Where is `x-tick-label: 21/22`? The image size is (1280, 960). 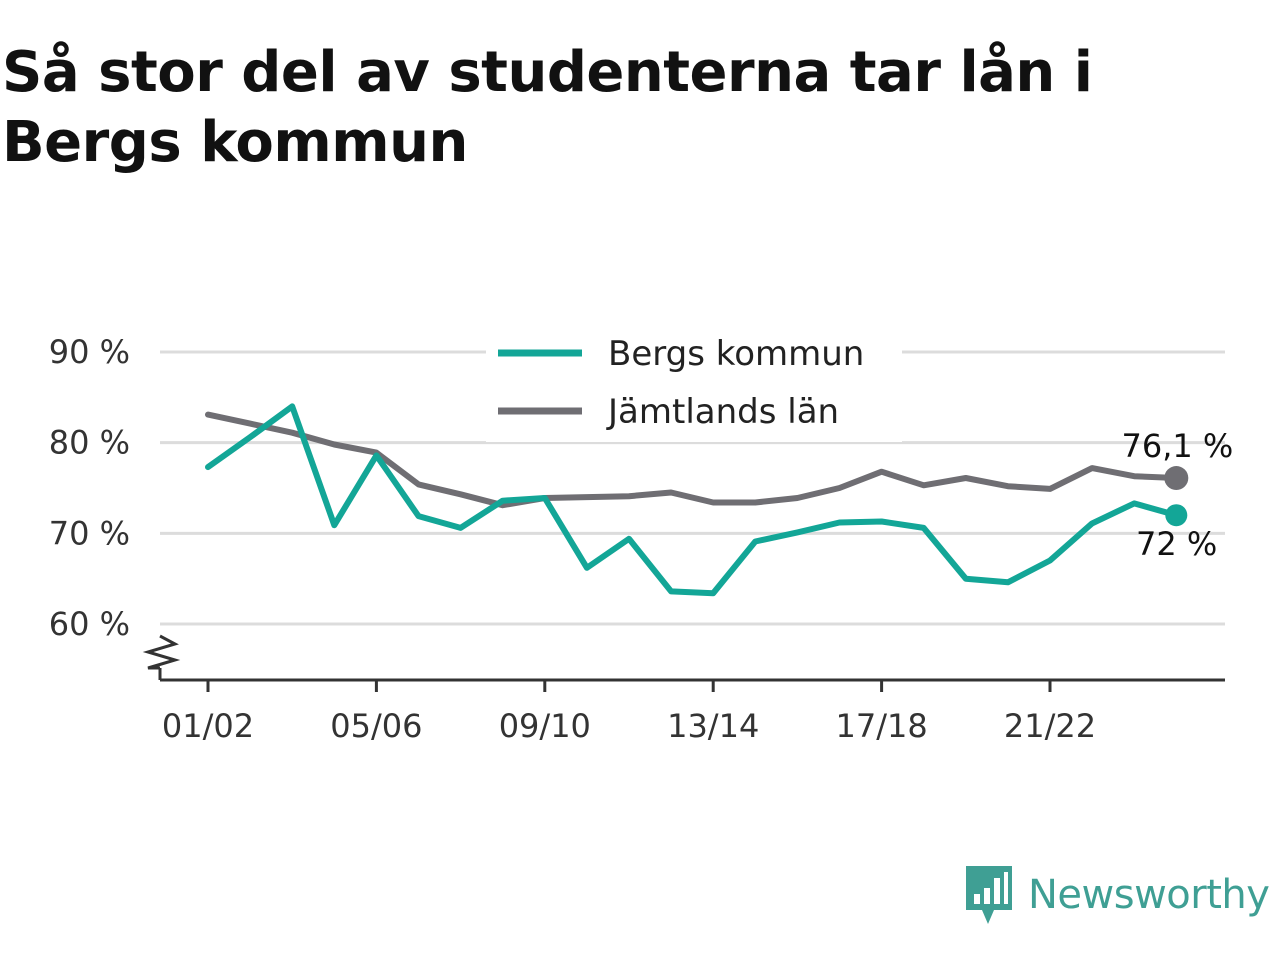
x-tick-label: 21/22 is located at coordinates (1050, 726).